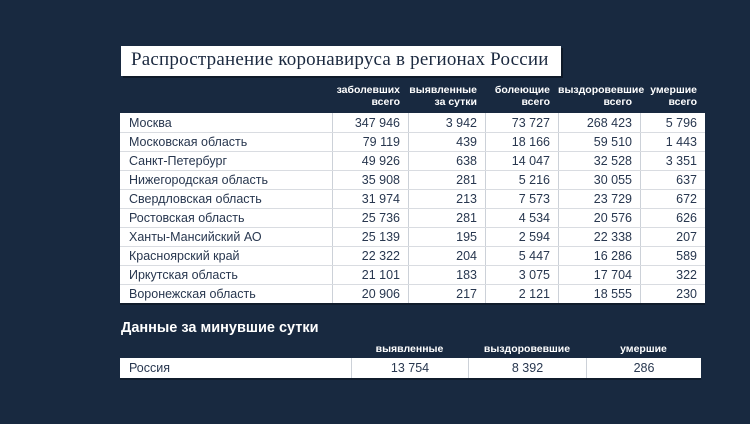 The width and height of the screenshot is (750, 424). I want to click on value-cell: 2 121, so click(521, 294).